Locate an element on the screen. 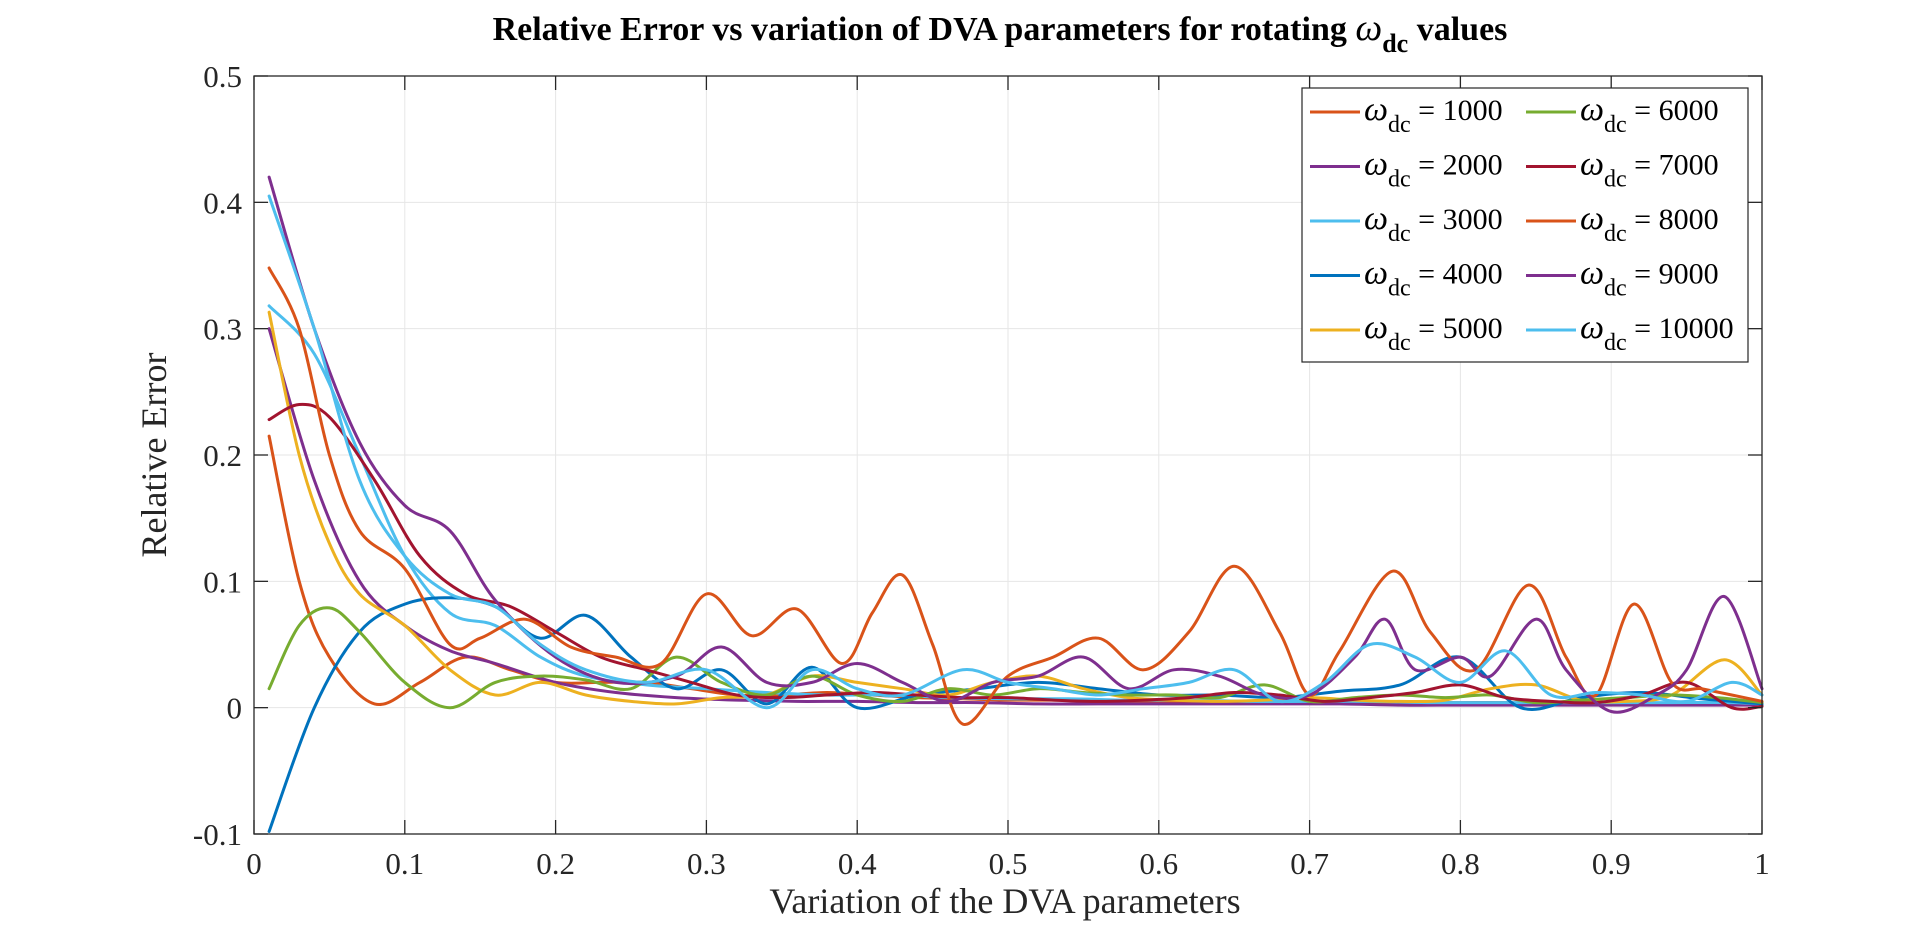  legend-item: ωdc = 4000 is located at coordinates (1406, 278).